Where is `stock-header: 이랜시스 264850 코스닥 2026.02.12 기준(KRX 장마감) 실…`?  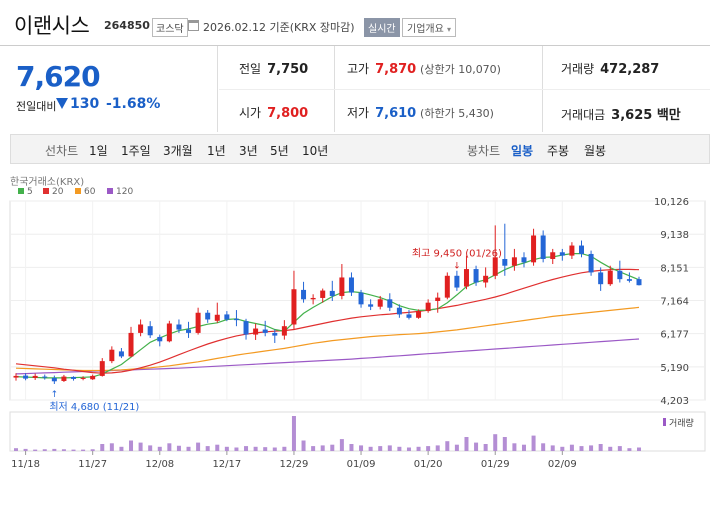 stock-header: 이랜시스 264850 코스닥 2026.02.12 기준(KRX 장마감) 실… is located at coordinates (355, 23).